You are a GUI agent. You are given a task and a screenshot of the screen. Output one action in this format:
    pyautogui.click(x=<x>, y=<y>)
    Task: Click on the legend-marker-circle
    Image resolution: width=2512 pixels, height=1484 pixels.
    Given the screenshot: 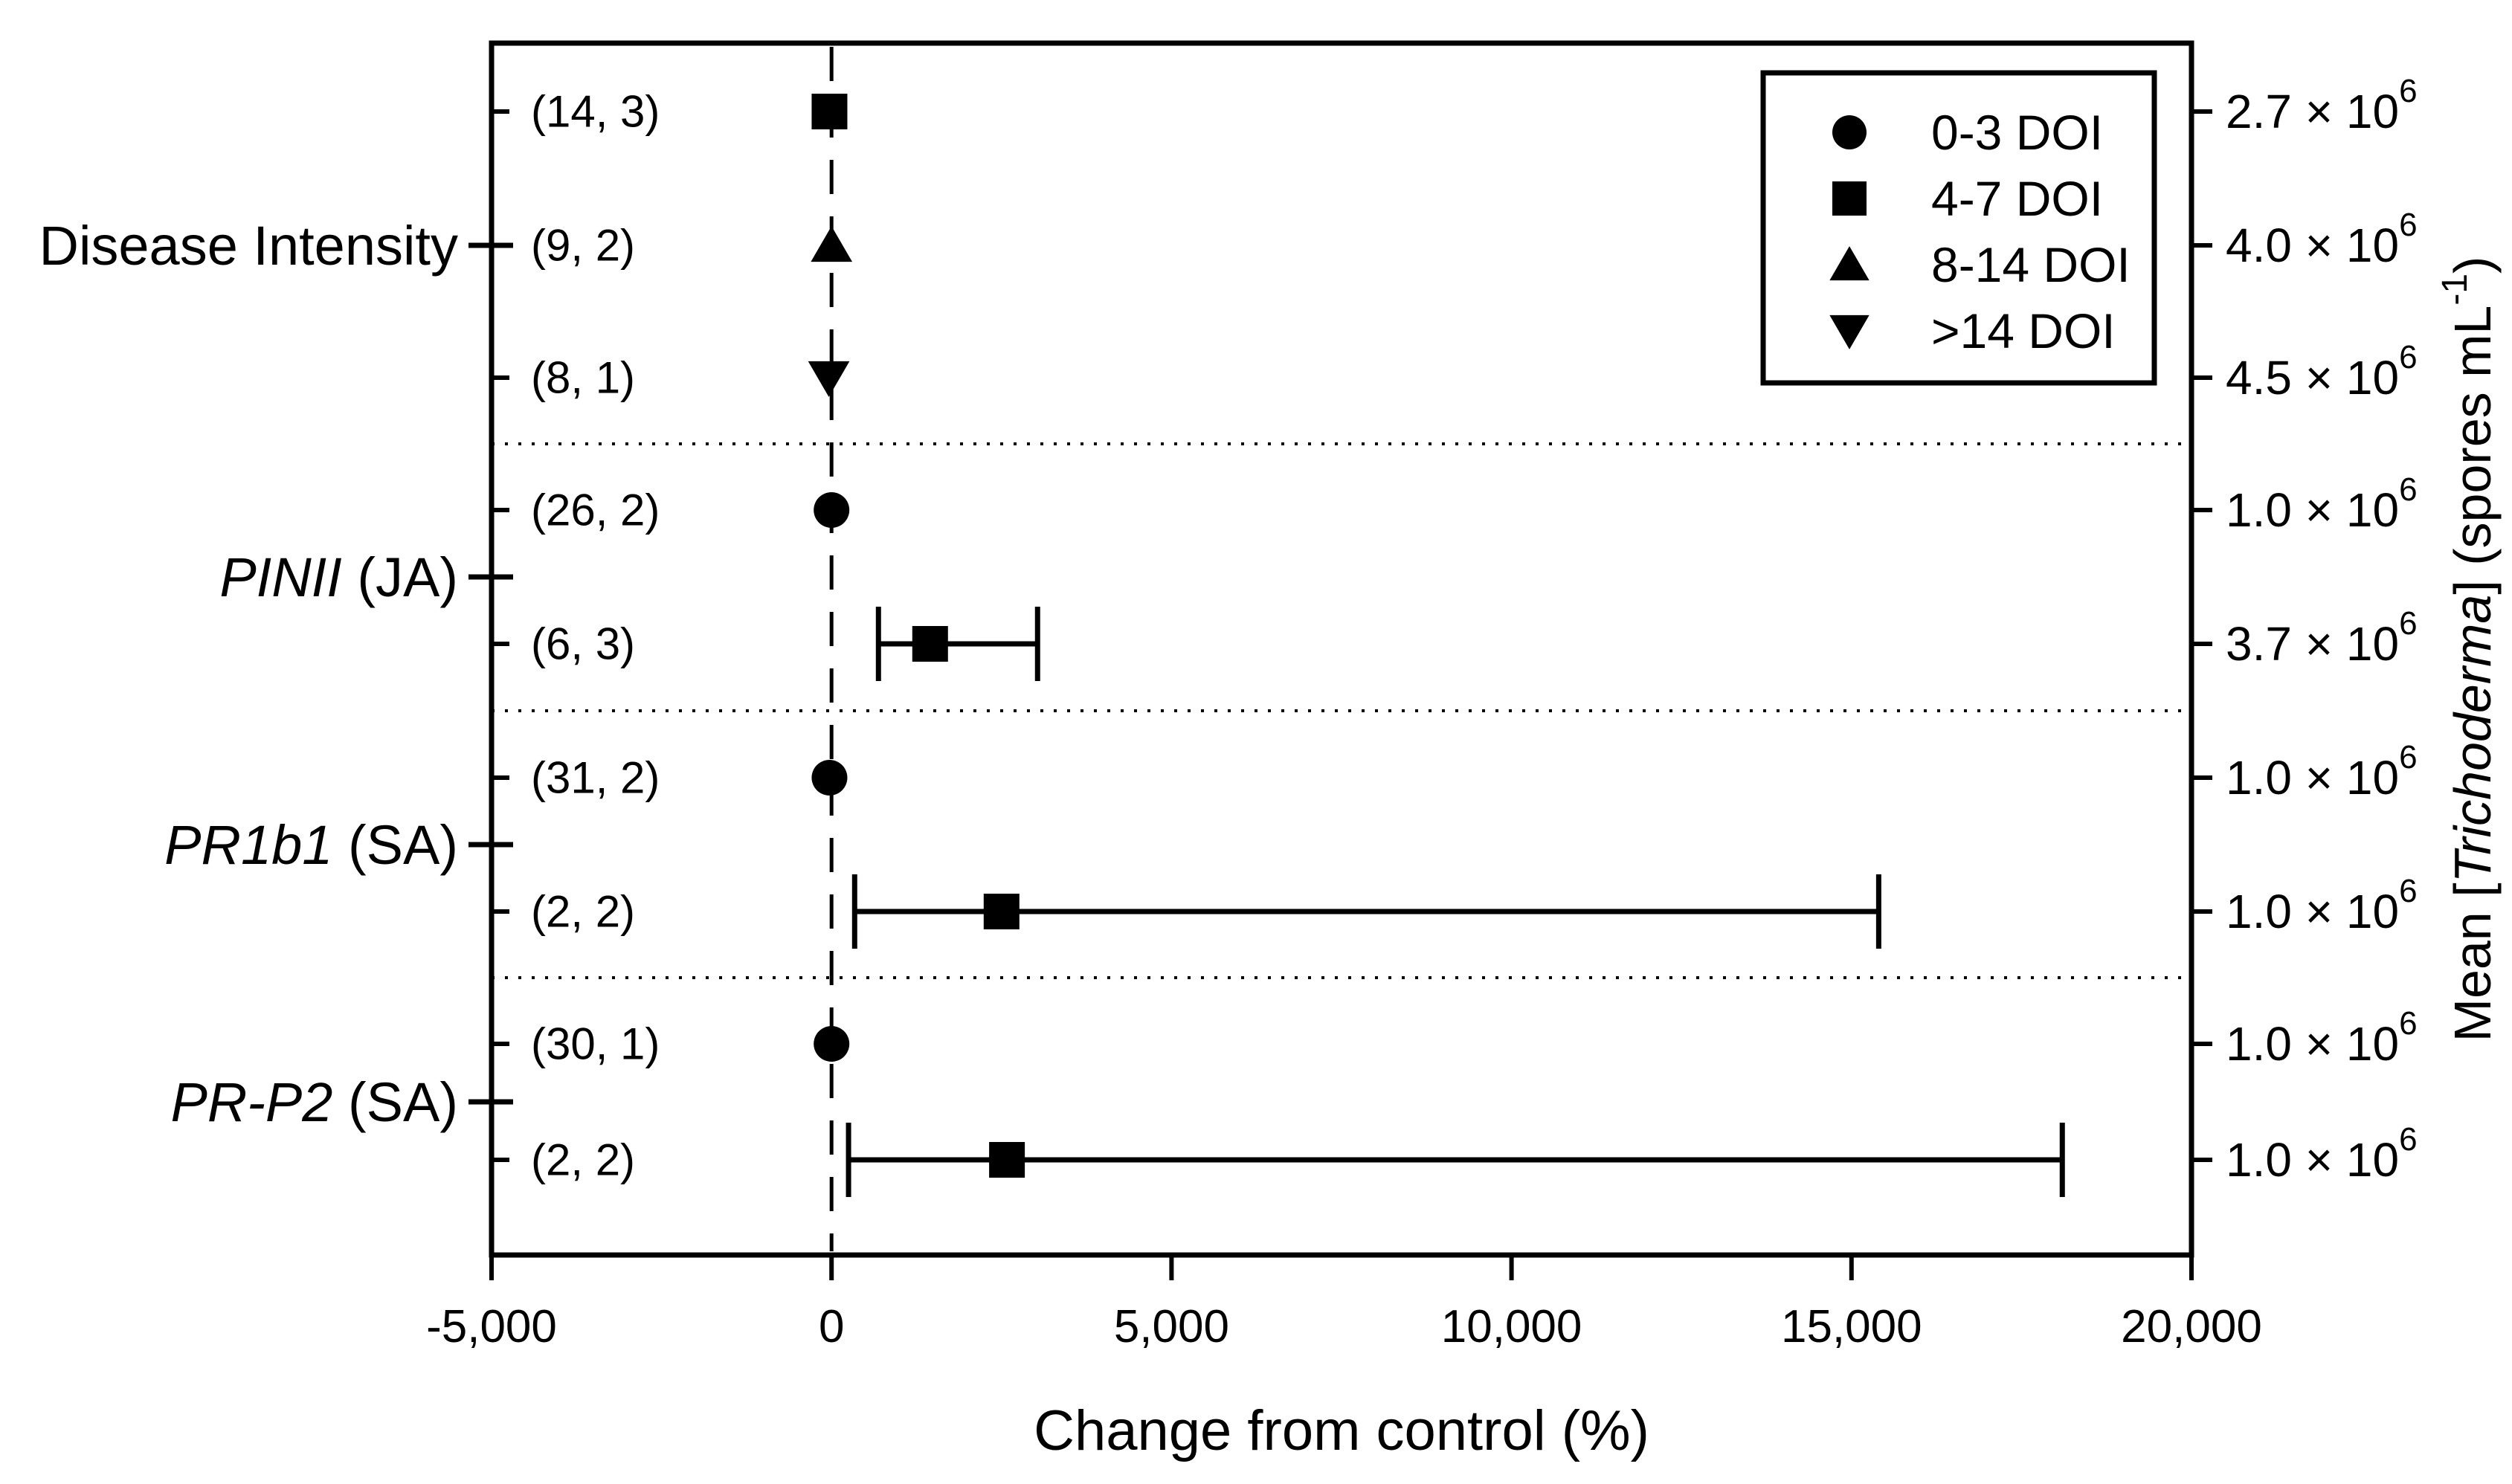 What is the action you would take?
    pyautogui.click(x=1849, y=132)
    